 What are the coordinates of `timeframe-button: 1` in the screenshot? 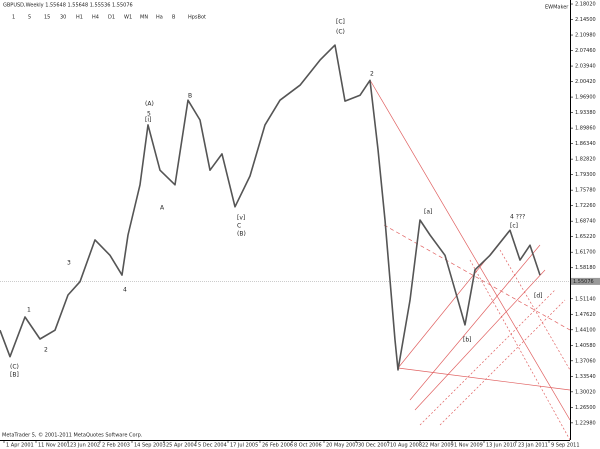 It's located at (13, 18).